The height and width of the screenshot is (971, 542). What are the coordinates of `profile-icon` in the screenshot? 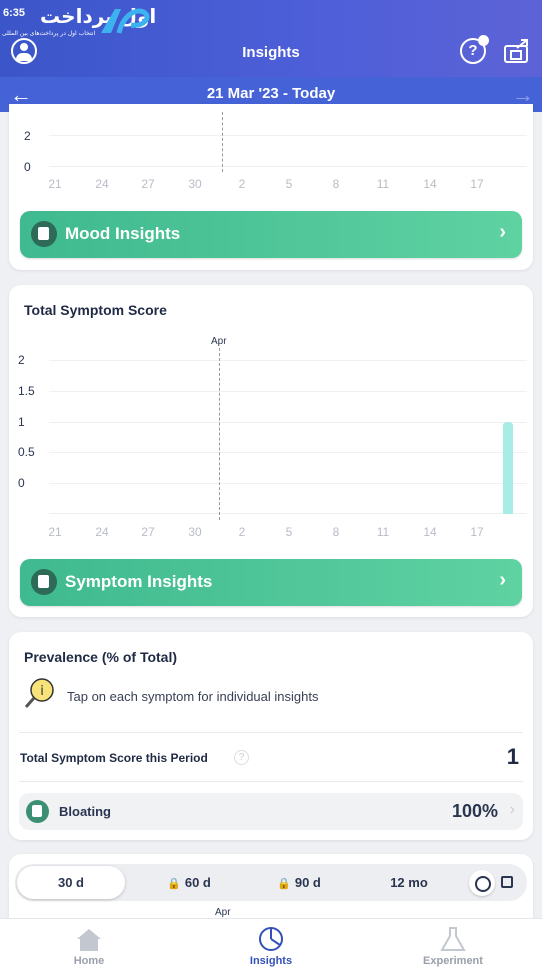 It's located at (24, 51).